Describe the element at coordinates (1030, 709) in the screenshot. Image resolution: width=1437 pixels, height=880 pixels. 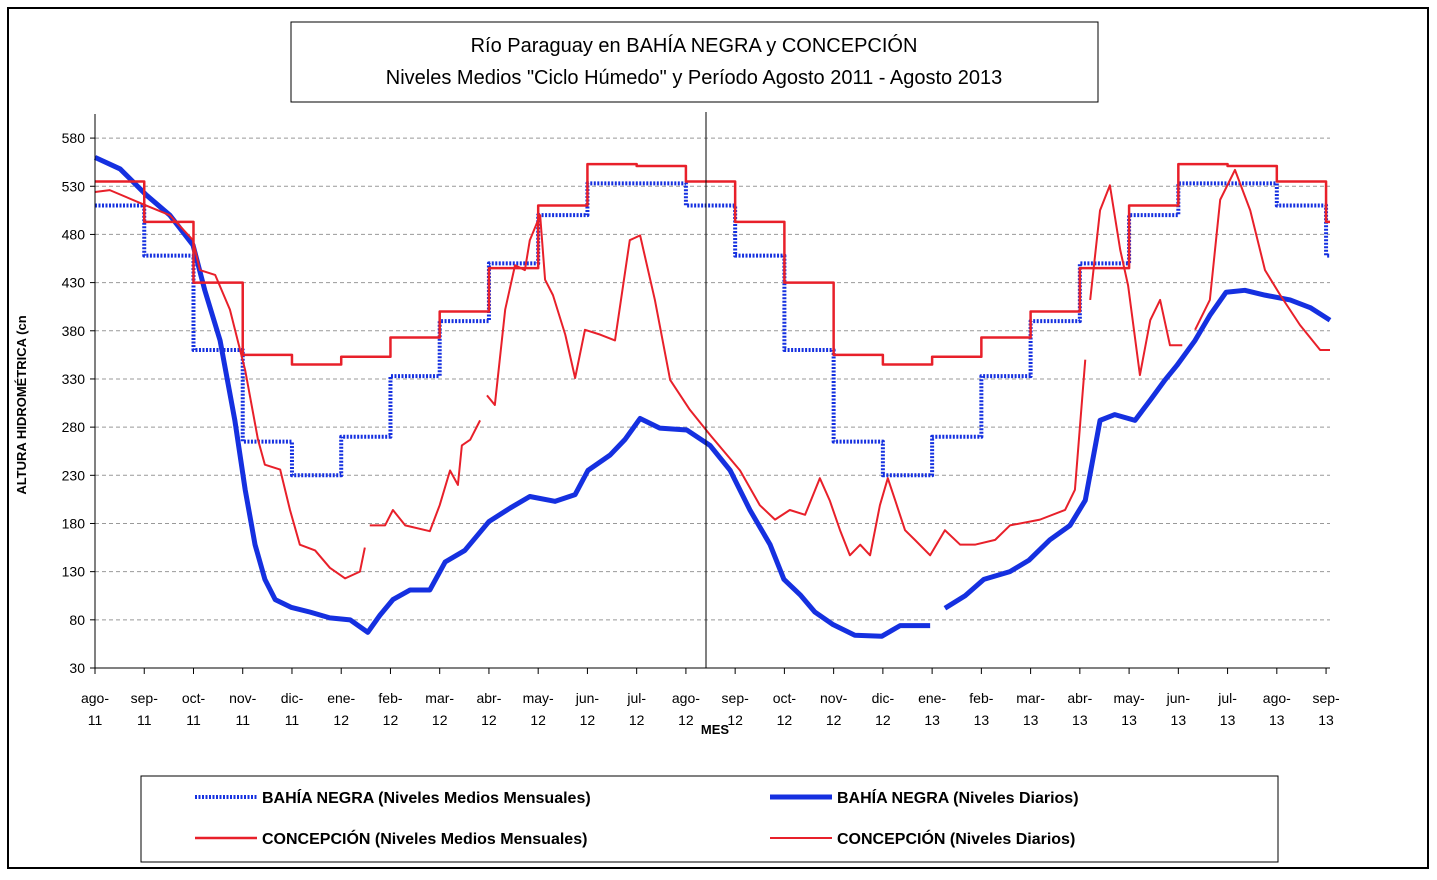
I see `x-tick-label: mar-13` at that location.